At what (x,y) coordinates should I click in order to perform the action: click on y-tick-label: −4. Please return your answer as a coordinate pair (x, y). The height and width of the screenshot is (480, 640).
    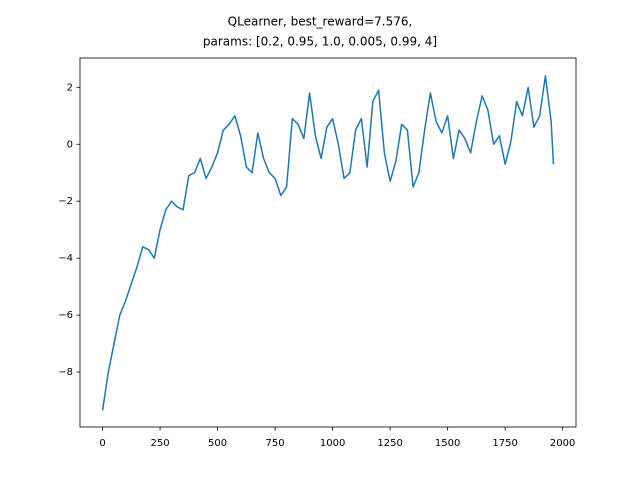
    Looking at the image, I should click on (65, 258).